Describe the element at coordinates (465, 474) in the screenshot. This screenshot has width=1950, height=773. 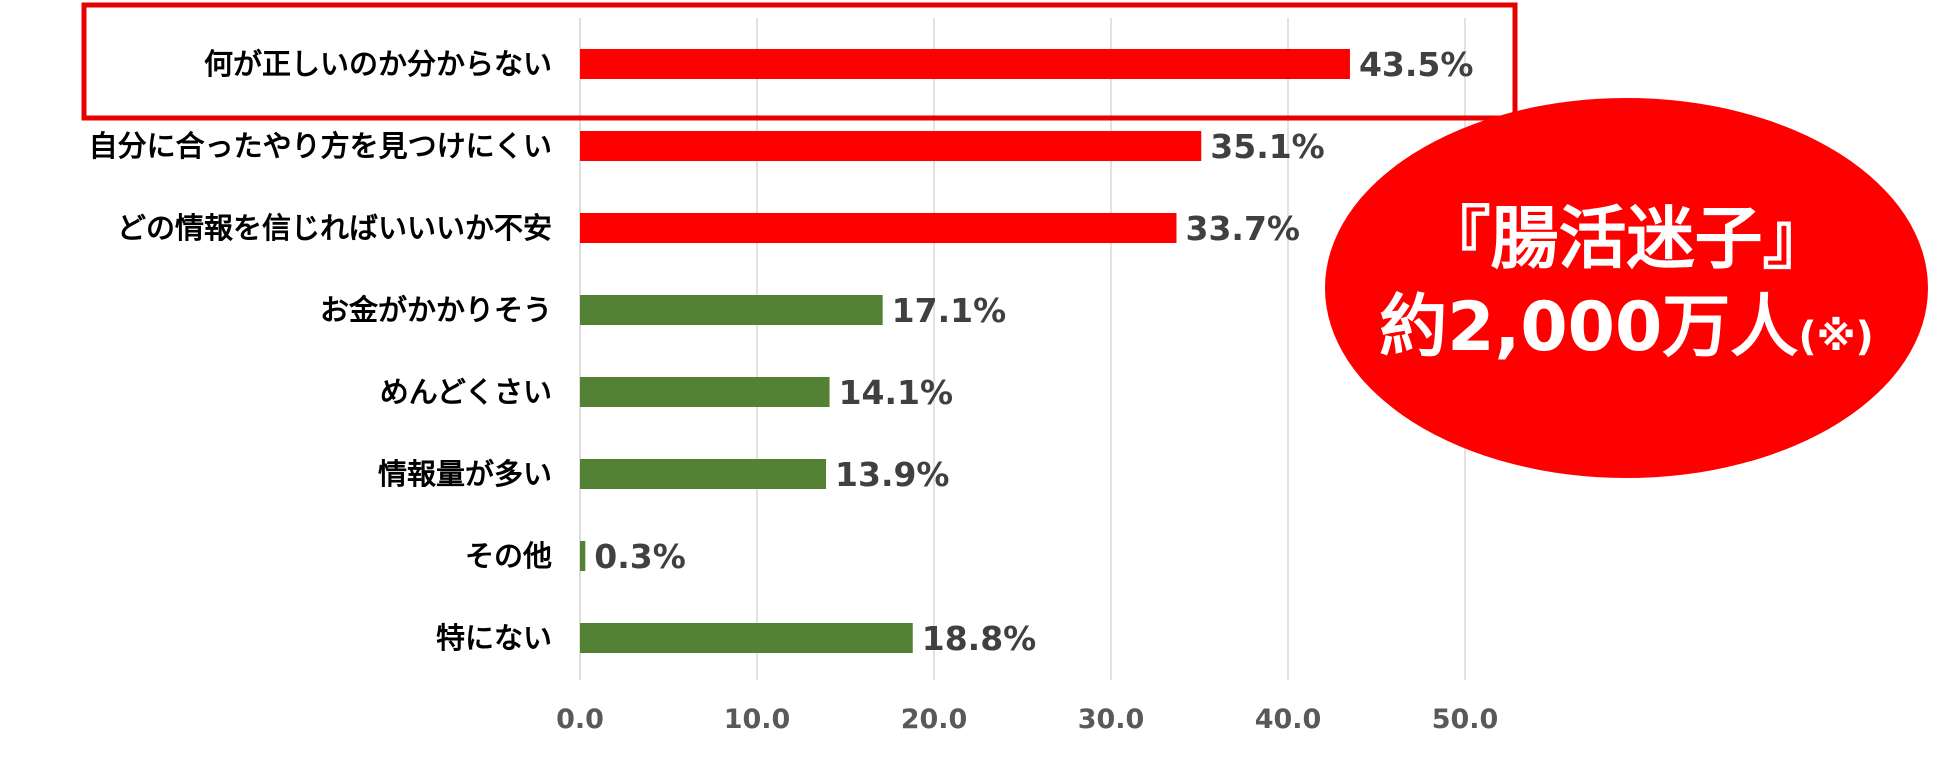
I see `category-label: 情報量が多い` at that location.